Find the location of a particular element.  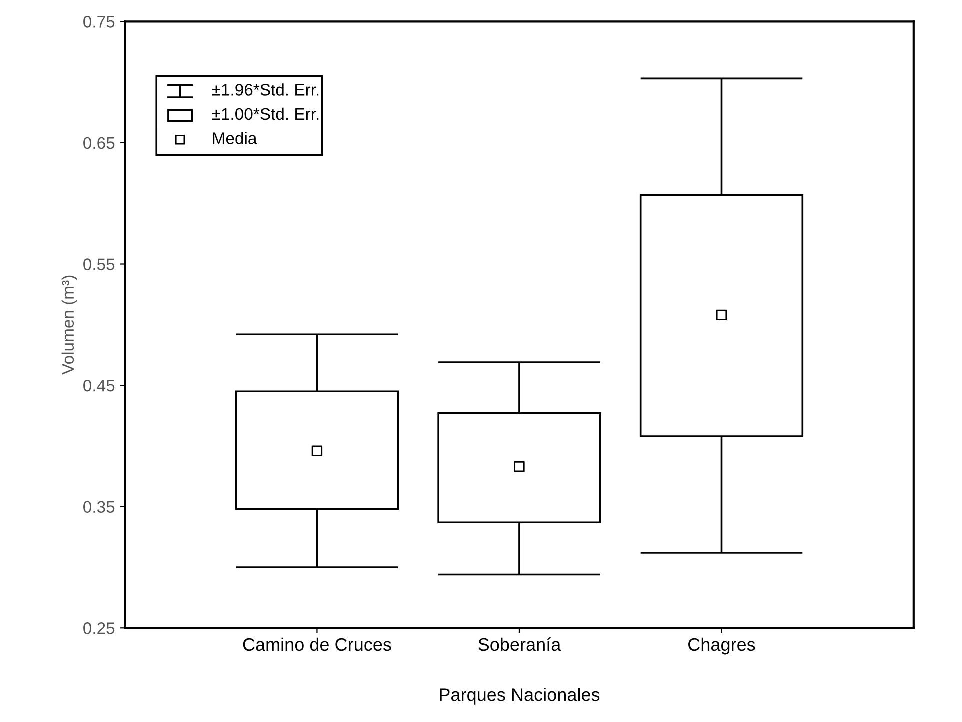

y-tick-label: 0.55 is located at coordinates (99, 264).